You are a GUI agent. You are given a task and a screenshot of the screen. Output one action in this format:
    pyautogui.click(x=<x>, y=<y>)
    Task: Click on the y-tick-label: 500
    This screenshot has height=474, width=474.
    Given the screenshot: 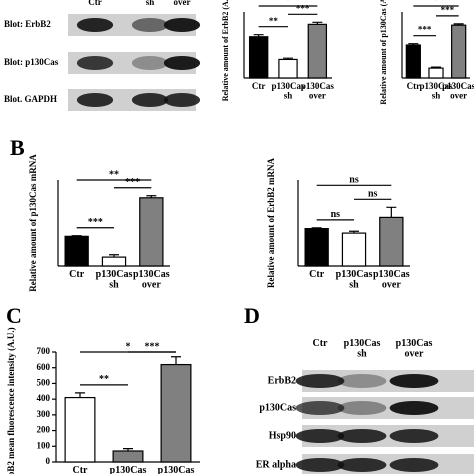 What is the action you would take?
    pyautogui.click(x=44, y=382)
    